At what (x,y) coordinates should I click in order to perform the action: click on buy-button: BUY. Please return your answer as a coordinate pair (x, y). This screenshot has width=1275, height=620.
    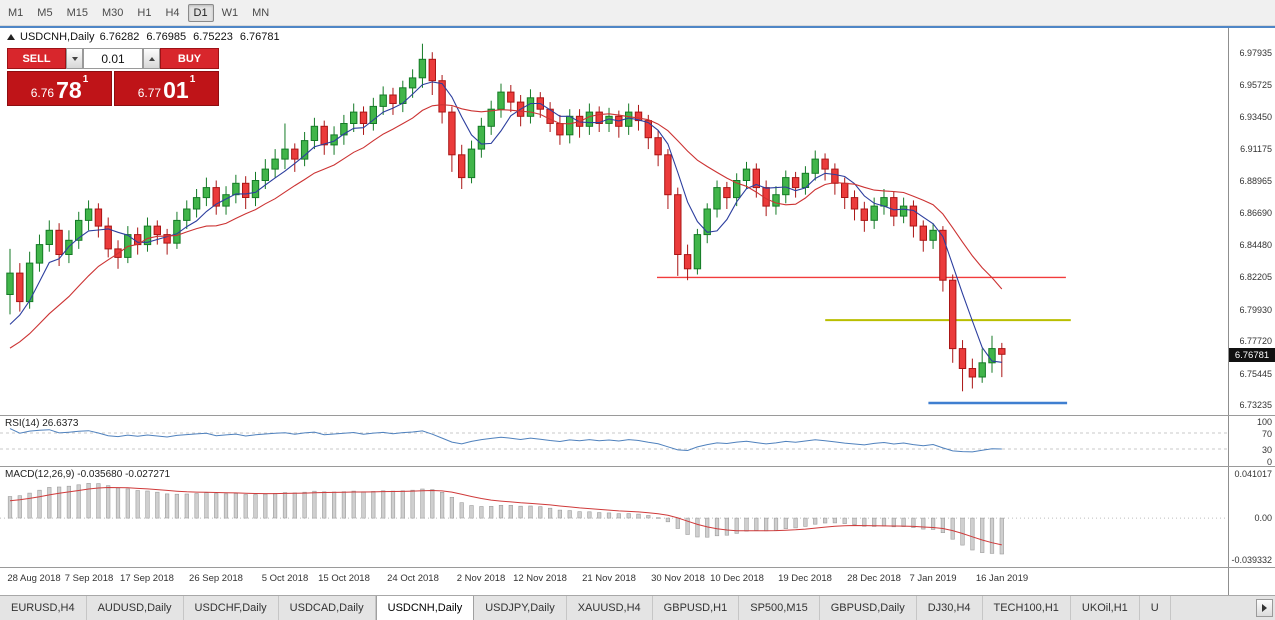
    Looking at the image, I should click on (189, 58).